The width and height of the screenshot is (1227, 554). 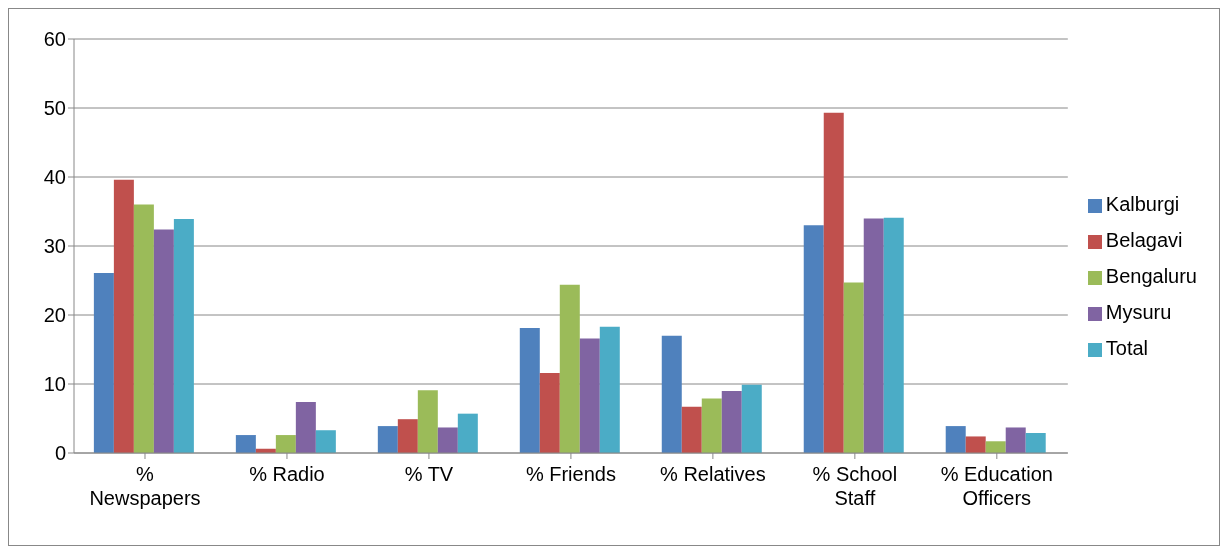 What do you see at coordinates (145, 486) in the screenshot?
I see `x-tick-label: % Newspapers` at bounding box center [145, 486].